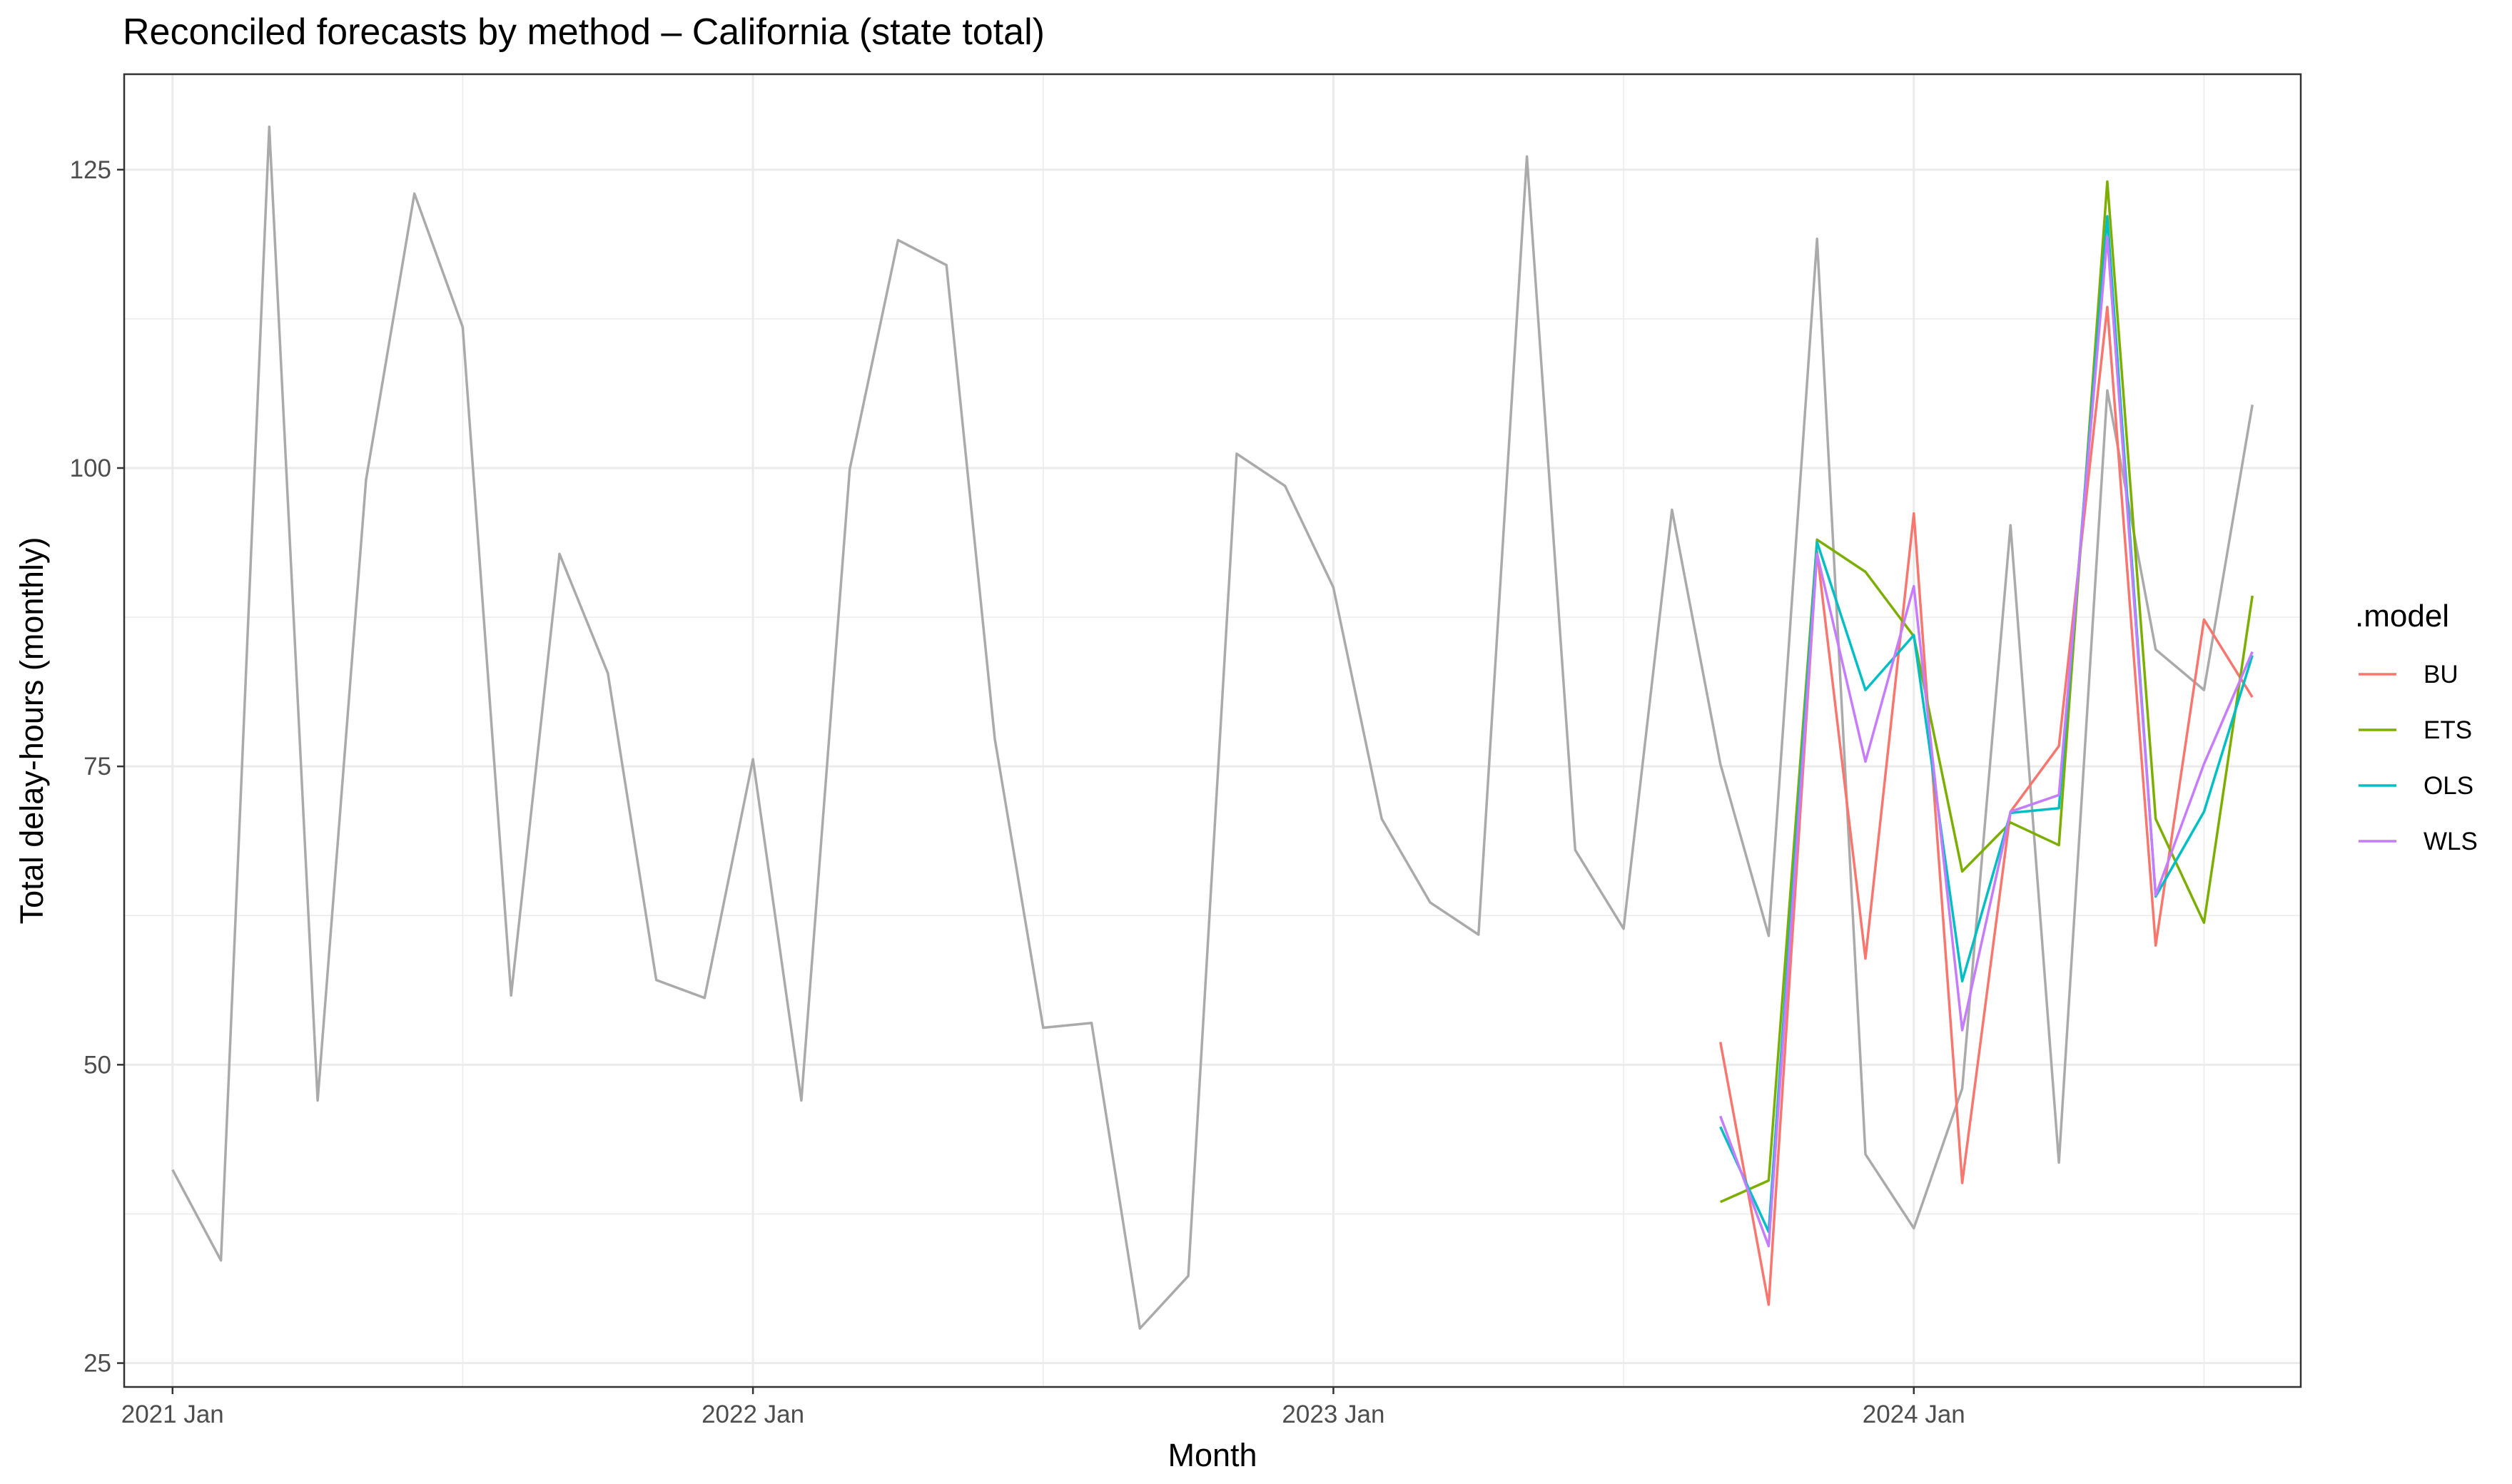  I want to click on y-tick-label: 100, so click(90, 468).